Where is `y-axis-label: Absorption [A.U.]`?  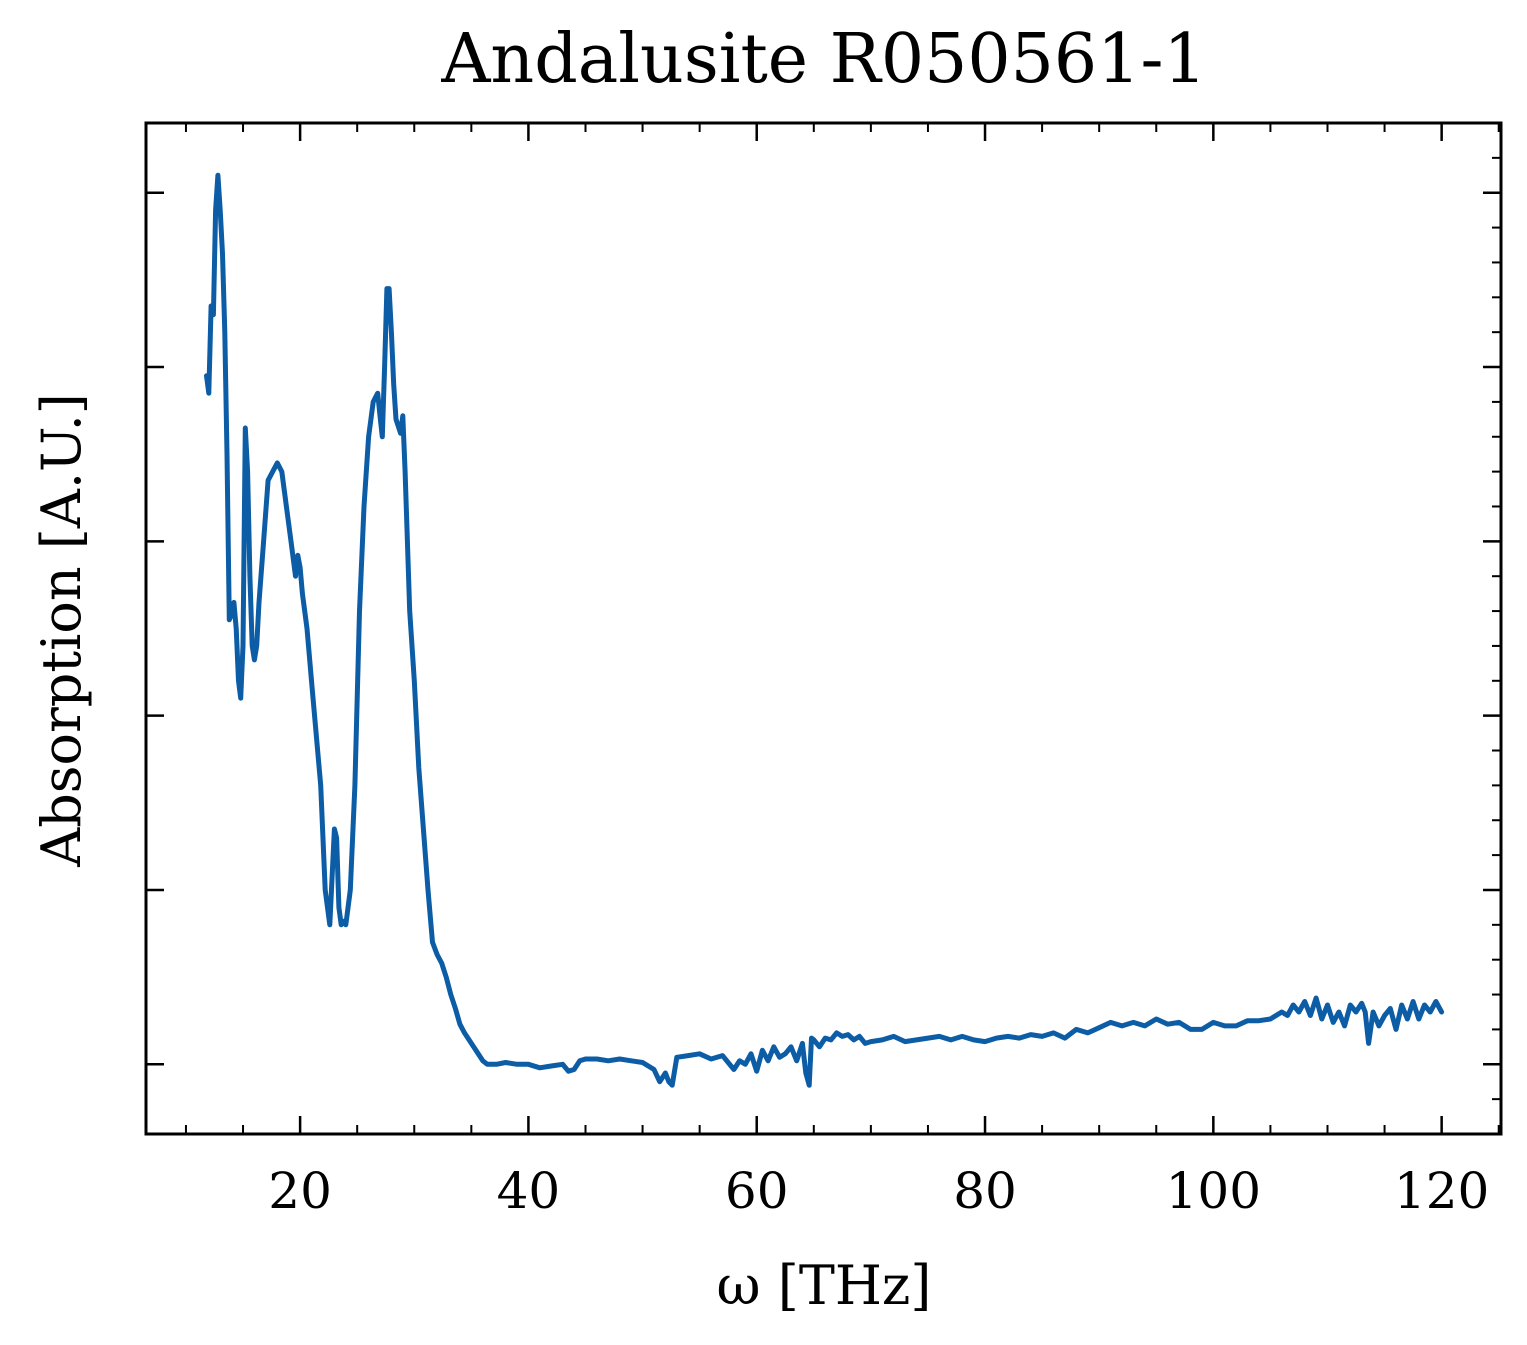
y-axis-label: Absorption [A.U.] is located at coordinates (61, 630).